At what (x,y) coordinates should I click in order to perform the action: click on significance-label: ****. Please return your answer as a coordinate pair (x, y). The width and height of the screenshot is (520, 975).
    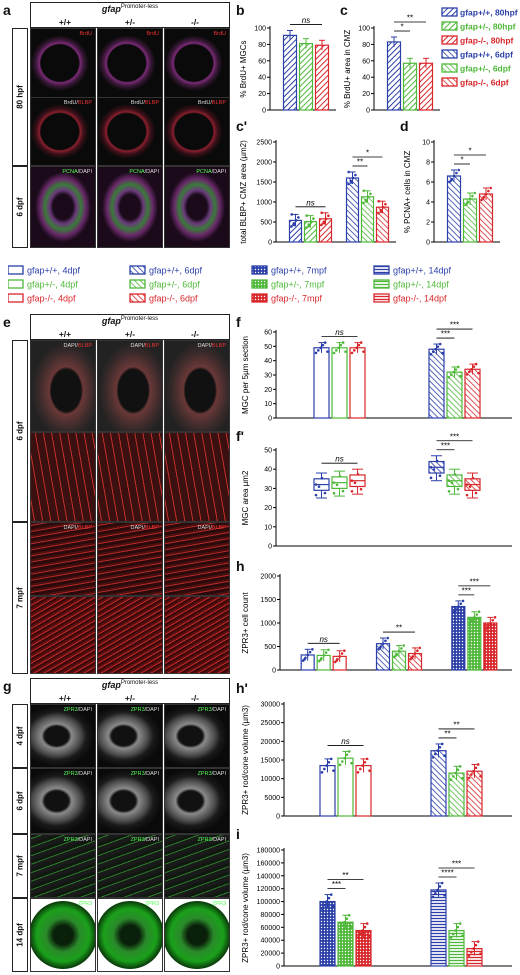
    Looking at the image, I should click on (447, 872).